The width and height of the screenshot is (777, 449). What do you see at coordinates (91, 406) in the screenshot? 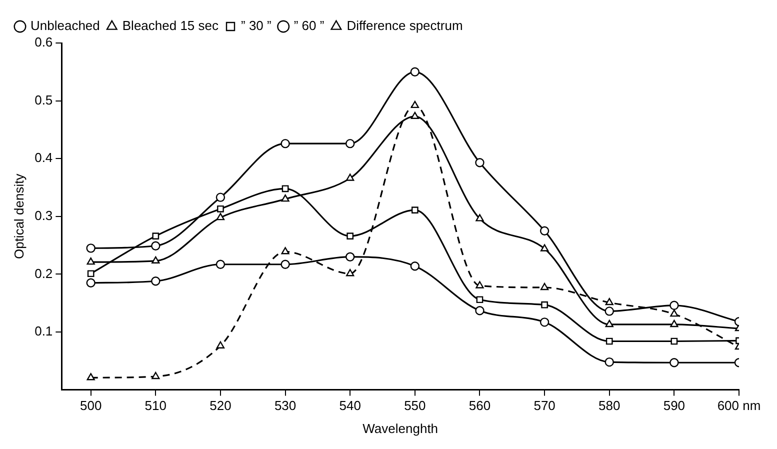
I see `x-tick-label: 500` at bounding box center [91, 406].